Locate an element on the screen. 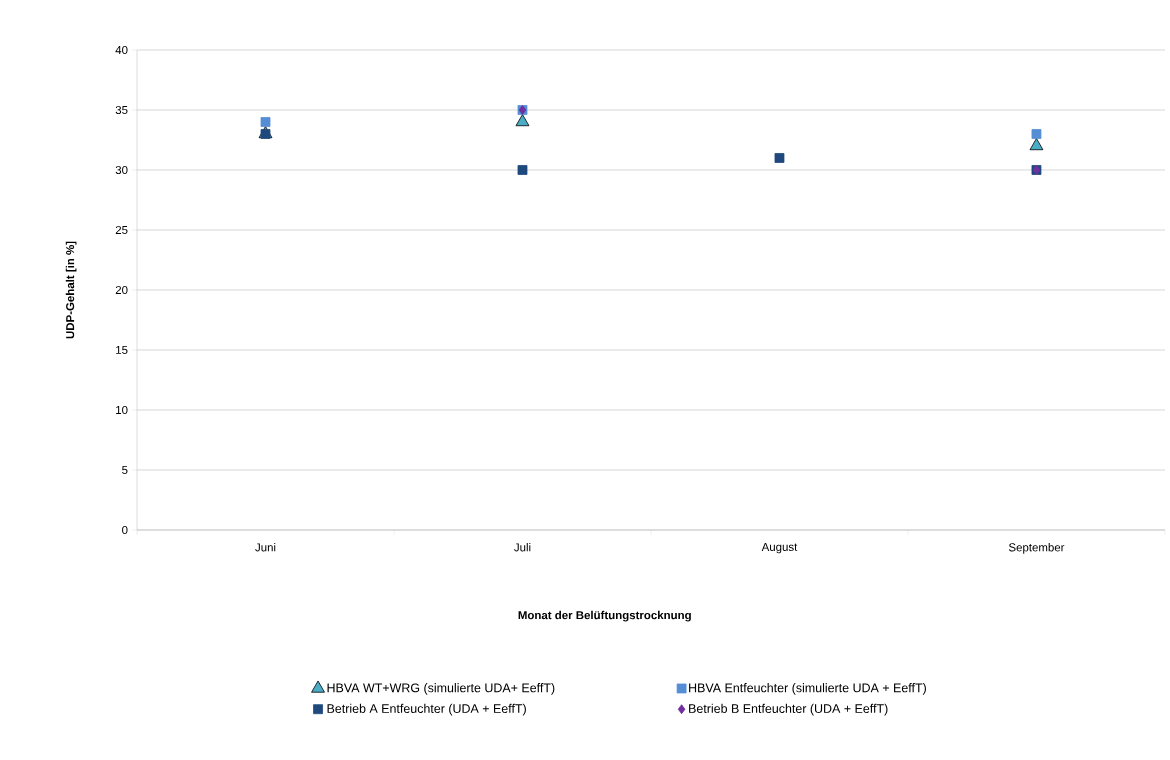 This screenshot has width=1170, height=760. y-tick-label: 20 is located at coordinates (121, 290).